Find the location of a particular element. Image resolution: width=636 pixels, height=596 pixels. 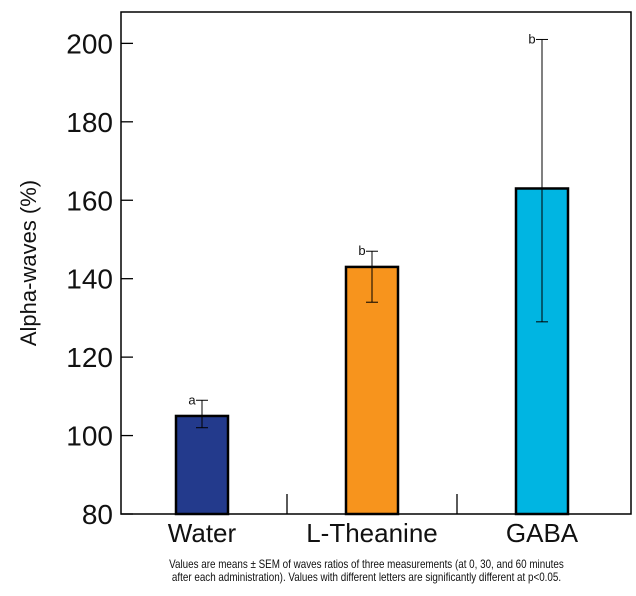

x-tick-label: Water is located at coordinates (202, 533).